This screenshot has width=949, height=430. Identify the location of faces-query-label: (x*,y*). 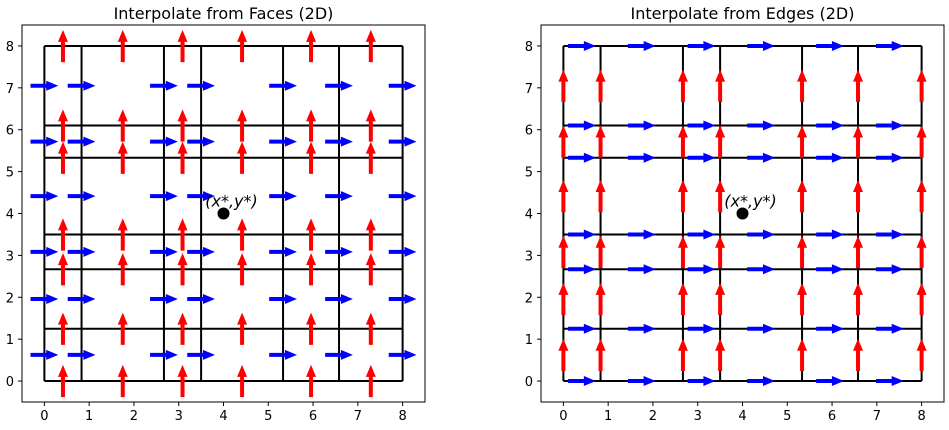
(231, 201).